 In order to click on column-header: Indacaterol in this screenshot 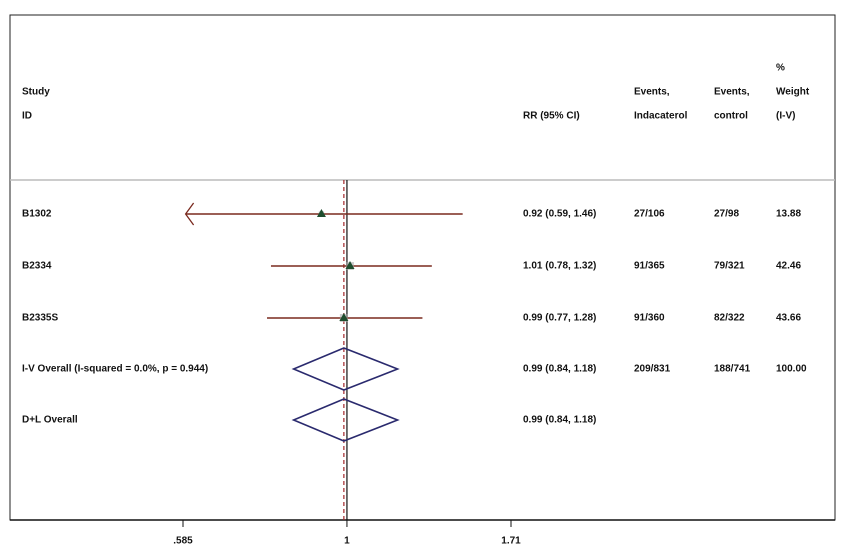, I will do `click(661, 116)`.